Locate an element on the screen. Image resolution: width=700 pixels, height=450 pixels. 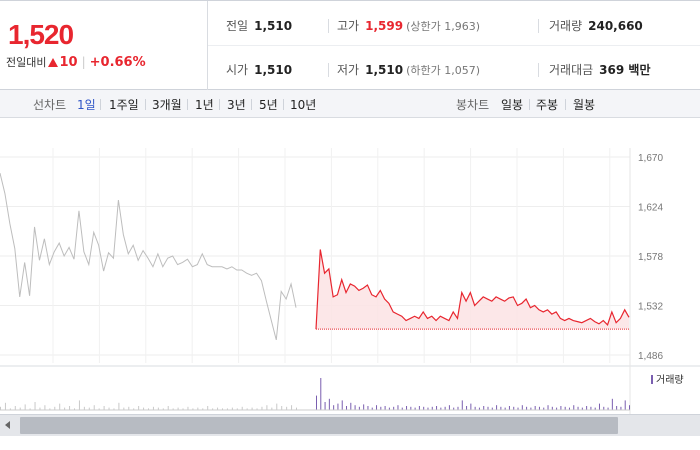
change-amount: 10 is located at coordinates (68, 62).